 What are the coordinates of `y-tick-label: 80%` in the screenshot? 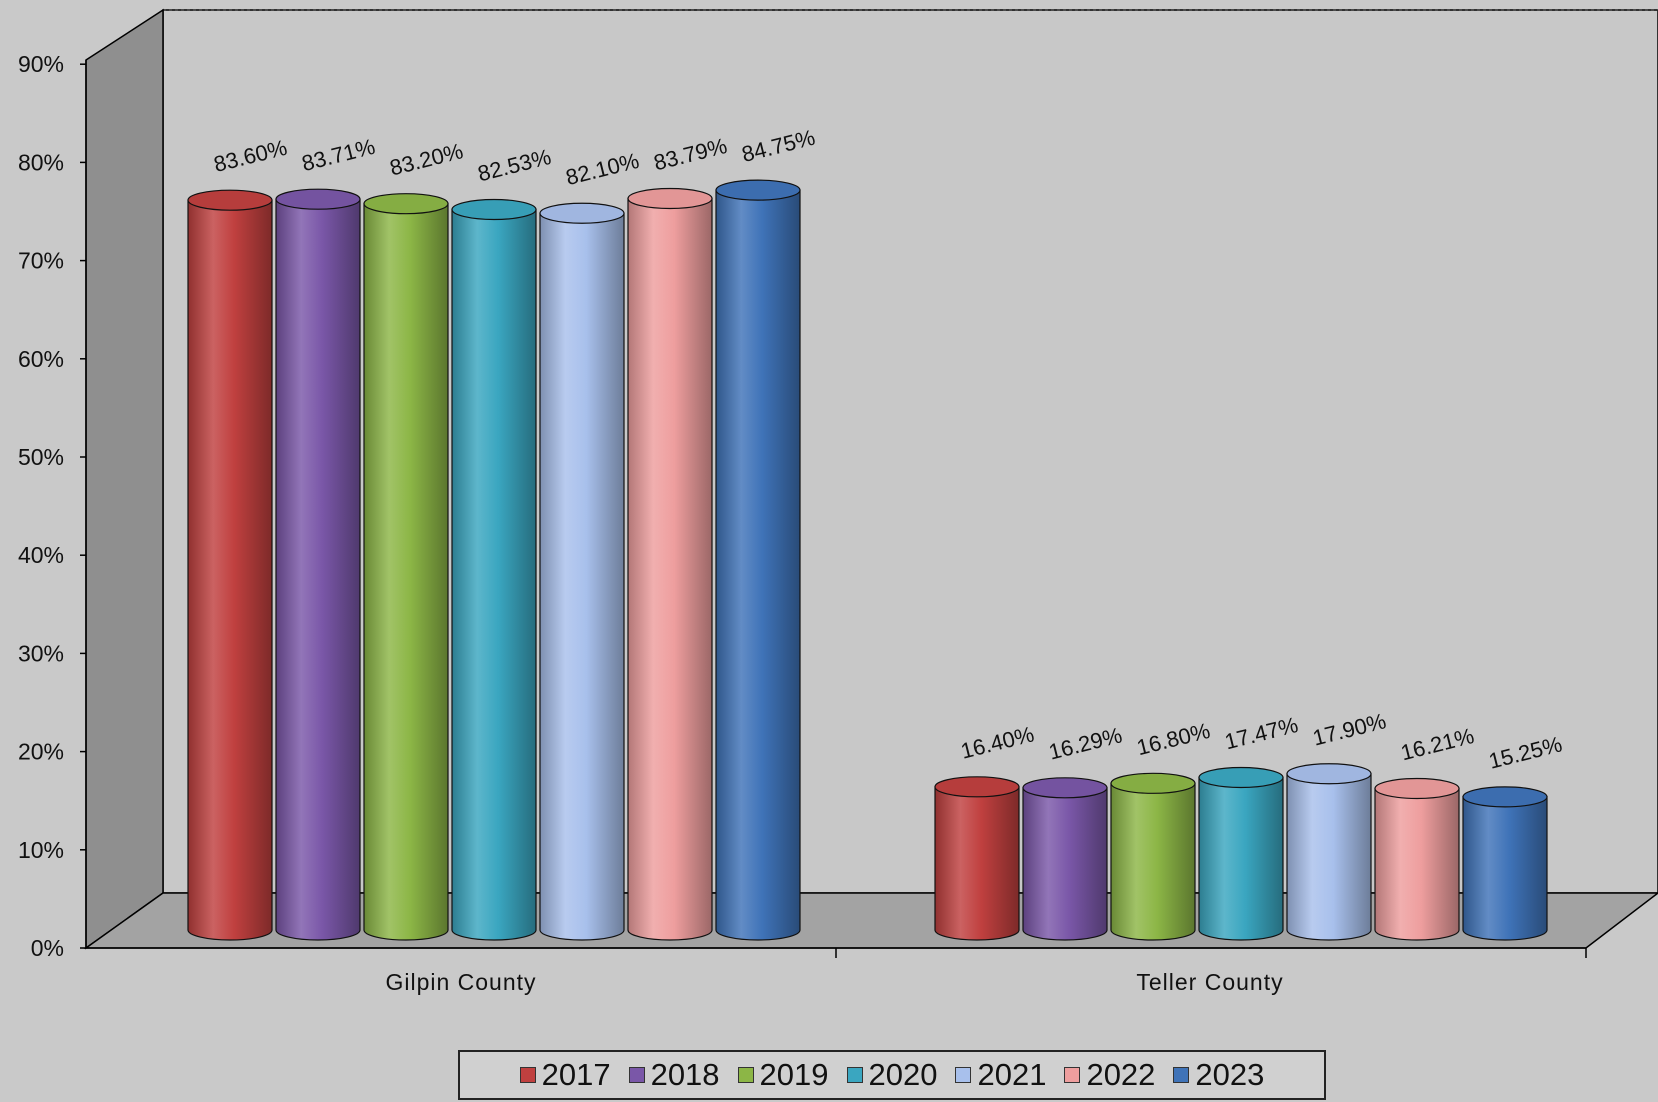 It's located at (41, 162).